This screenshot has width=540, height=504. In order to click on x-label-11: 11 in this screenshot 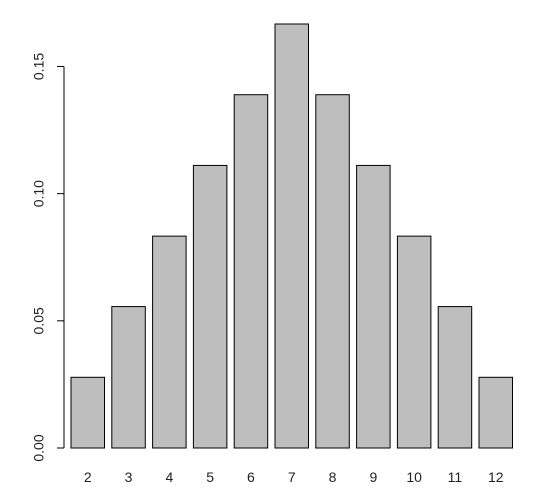, I will do `click(455, 477)`.